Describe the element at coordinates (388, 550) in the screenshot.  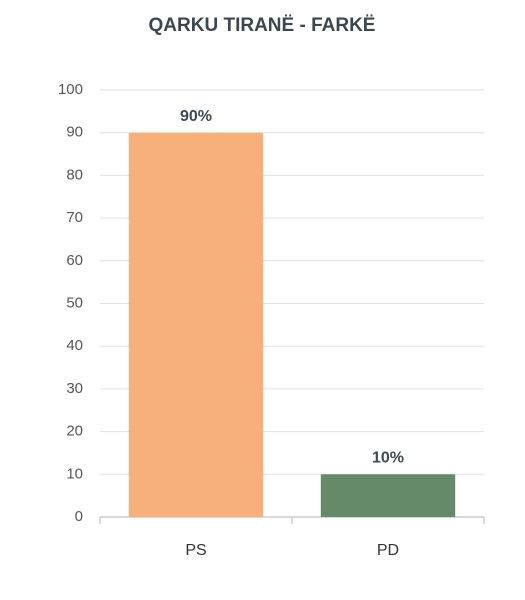
I see `x-tick-label: PD` at that location.